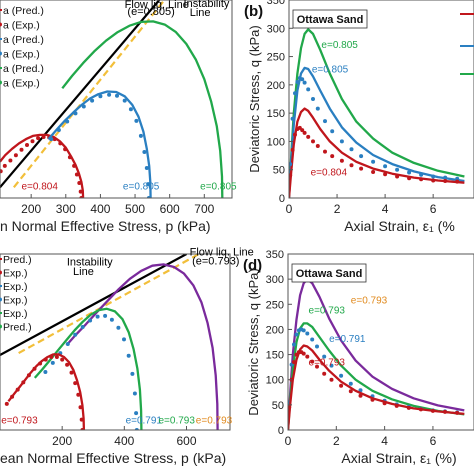 The height and width of the screenshot is (474, 474). I want to click on series-green-pred-line, so click(142, 109).